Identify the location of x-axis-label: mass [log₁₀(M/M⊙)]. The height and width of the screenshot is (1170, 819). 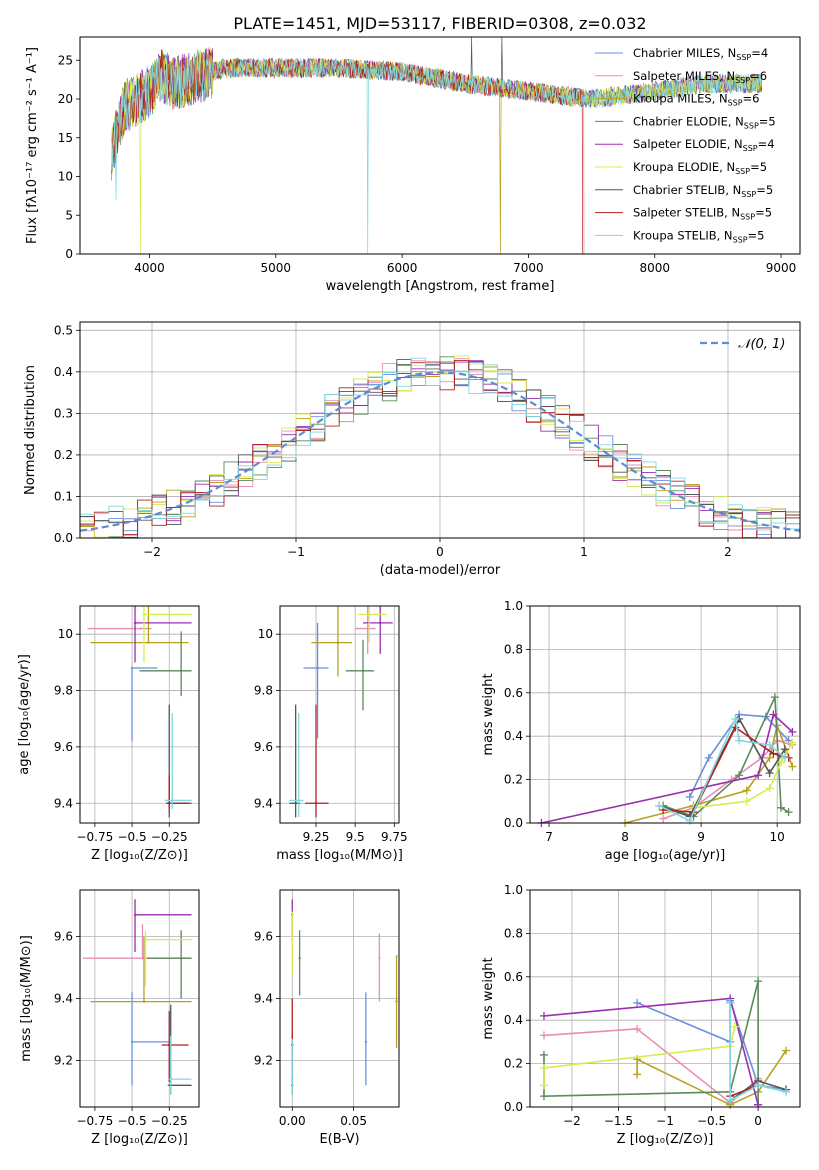
(339, 855).